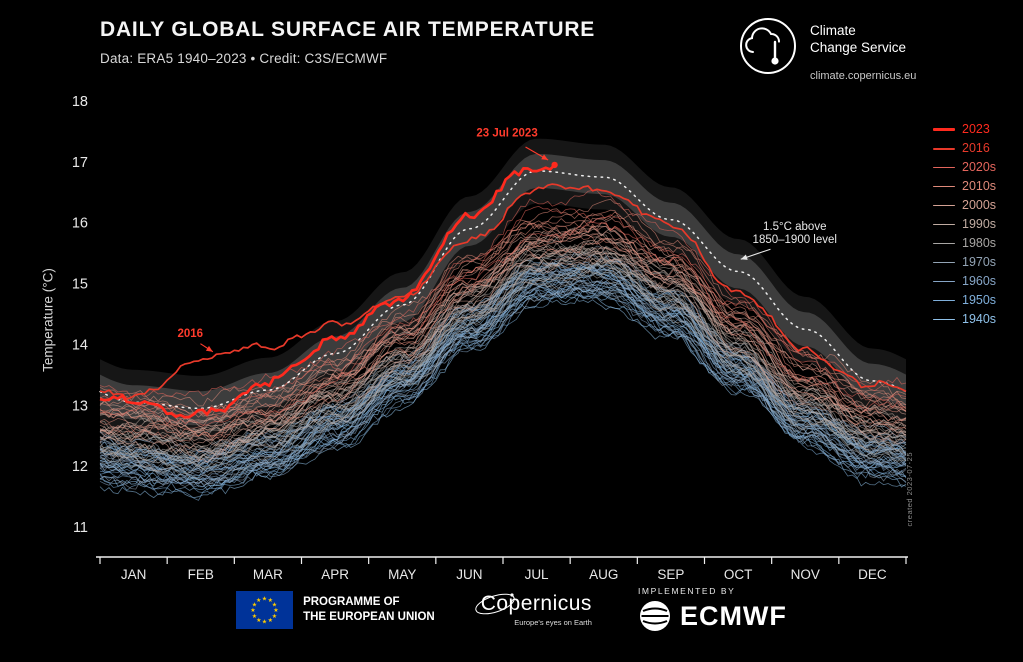 The width and height of the screenshot is (1023, 662). I want to click on legend-label: 2016, so click(976, 148).